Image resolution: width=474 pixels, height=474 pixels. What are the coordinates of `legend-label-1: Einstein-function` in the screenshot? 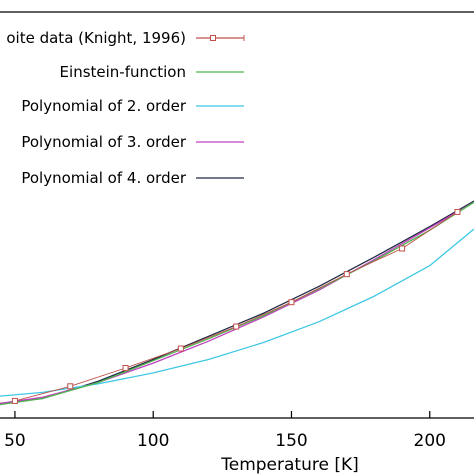 It's located at (123, 72).